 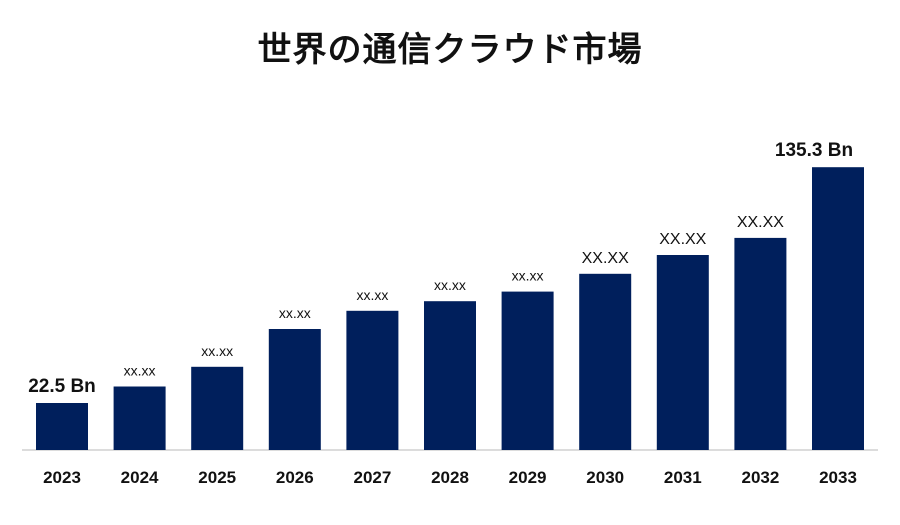 What do you see at coordinates (217, 408) in the screenshot?
I see `bar-2025` at bounding box center [217, 408].